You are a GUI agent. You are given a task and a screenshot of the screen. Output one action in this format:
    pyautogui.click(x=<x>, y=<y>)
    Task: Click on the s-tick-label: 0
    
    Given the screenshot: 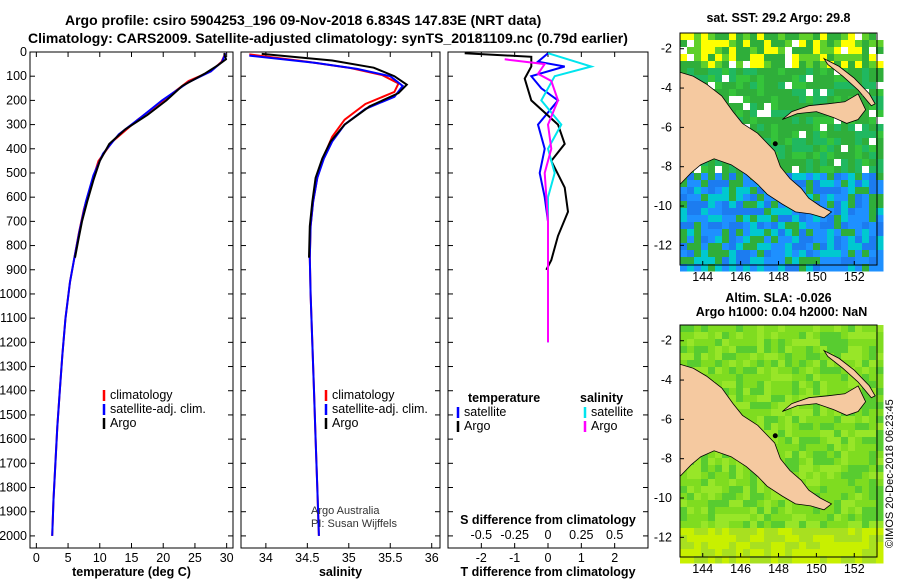 What is the action you would take?
    pyautogui.click(x=548, y=535)
    